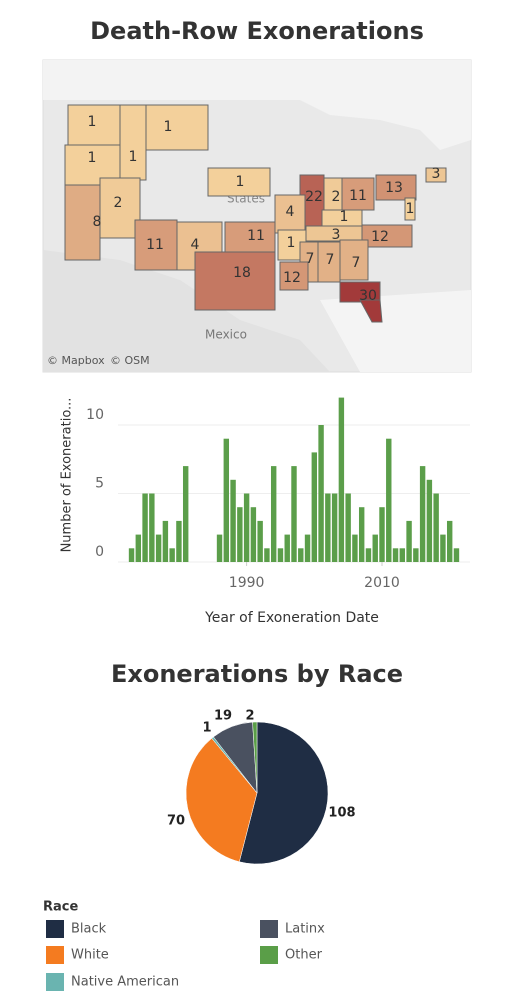 The width and height of the screenshot is (514, 1004). Describe the element at coordinates (97, 222) in the screenshot. I see `state-value-label: 8` at that location.